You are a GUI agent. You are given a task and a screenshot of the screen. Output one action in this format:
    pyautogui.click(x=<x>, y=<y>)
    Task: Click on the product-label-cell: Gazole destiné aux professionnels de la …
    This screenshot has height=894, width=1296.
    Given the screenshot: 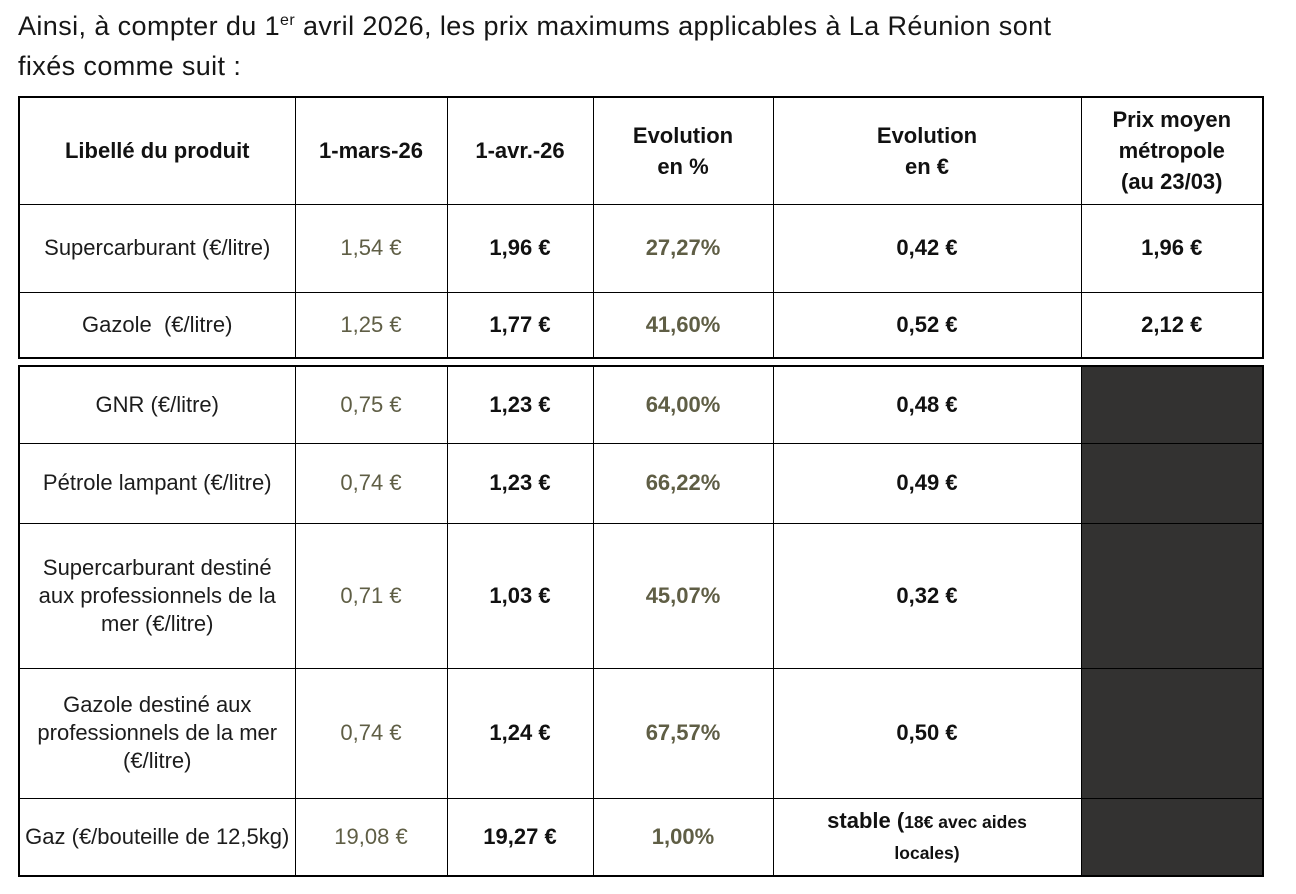 What is the action you would take?
    pyautogui.click(x=157, y=733)
    